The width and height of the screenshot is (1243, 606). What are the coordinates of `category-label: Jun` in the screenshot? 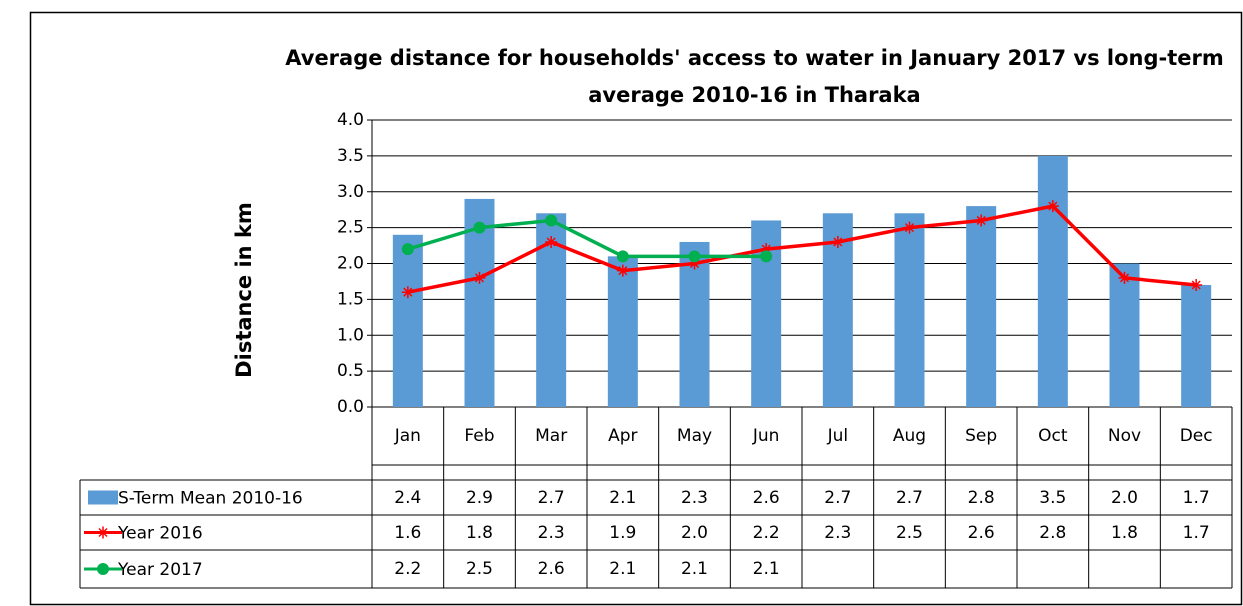 It's located at (766, 436).